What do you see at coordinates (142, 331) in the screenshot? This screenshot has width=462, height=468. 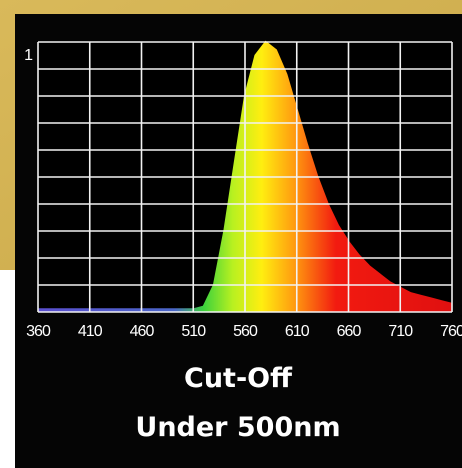 I see `x-tick-label: 460` at bounding box center [142, 331].